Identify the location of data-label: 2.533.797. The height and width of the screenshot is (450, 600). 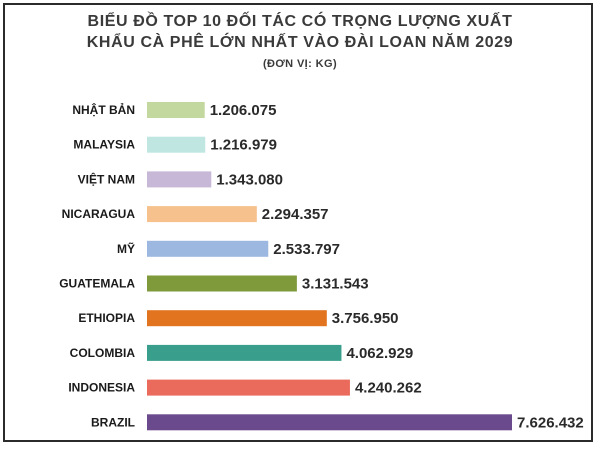
(306, 249).